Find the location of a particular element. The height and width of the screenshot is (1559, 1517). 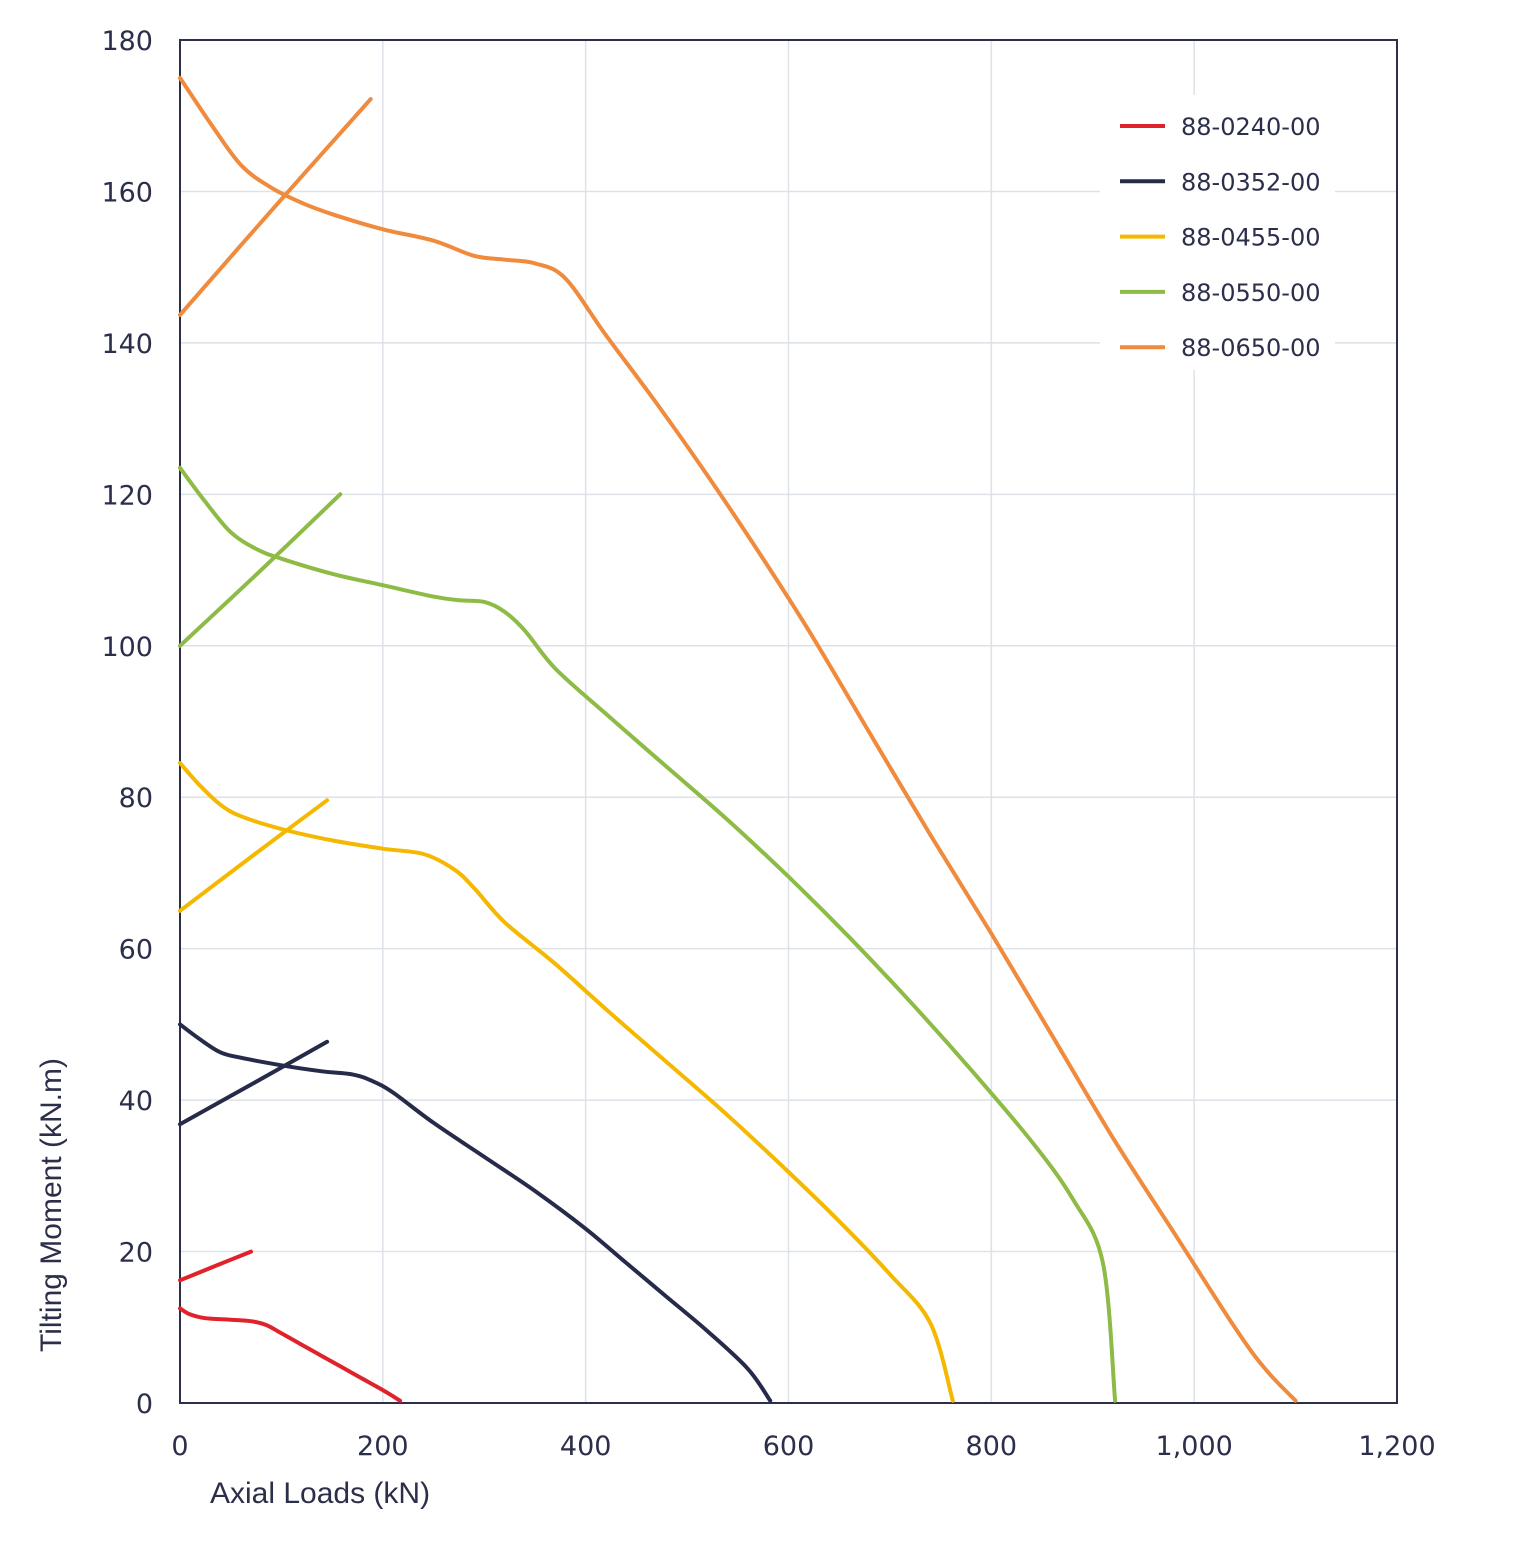

legend-label: 88-0650-00 is located at coordinates (1250, 348).